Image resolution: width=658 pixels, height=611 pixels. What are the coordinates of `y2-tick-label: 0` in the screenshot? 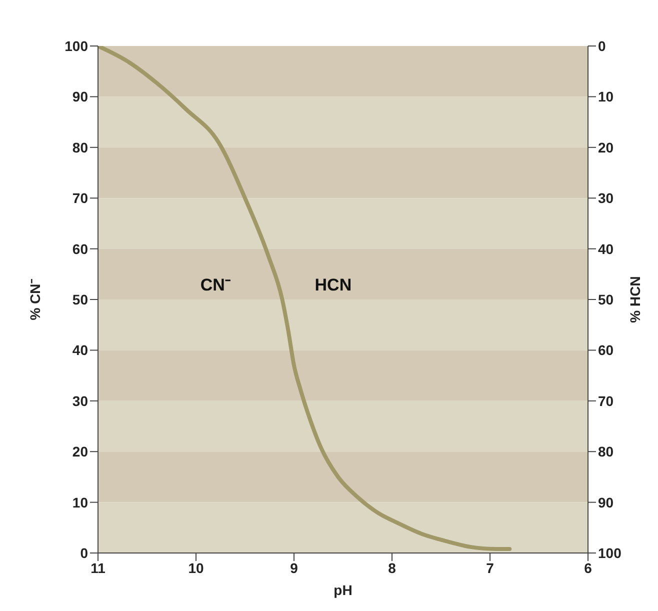 It's located at (602, 46).